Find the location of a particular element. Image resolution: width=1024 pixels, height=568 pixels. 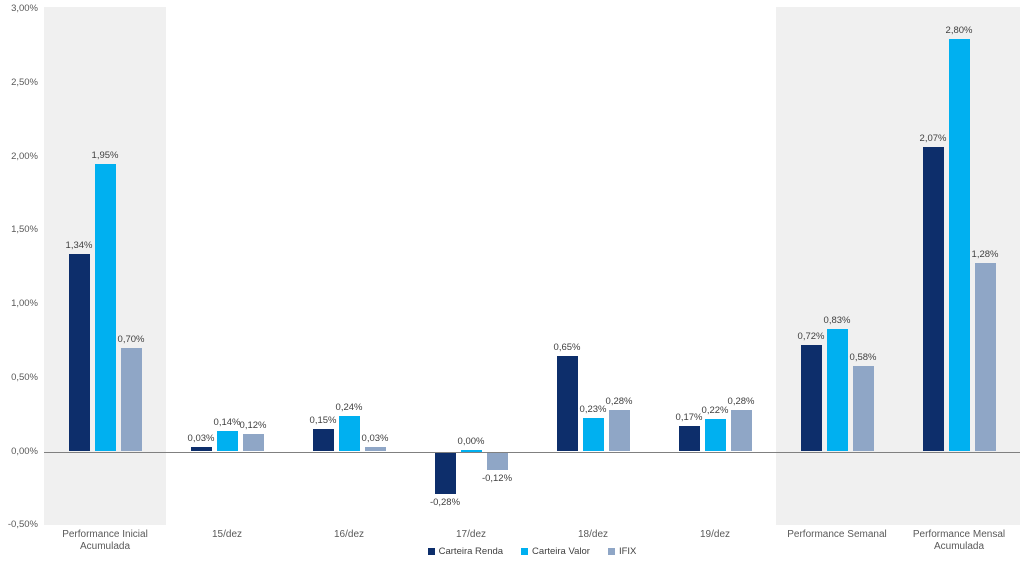

y-axis-tick-label: 1,50% is located at coordinates (24, 230).